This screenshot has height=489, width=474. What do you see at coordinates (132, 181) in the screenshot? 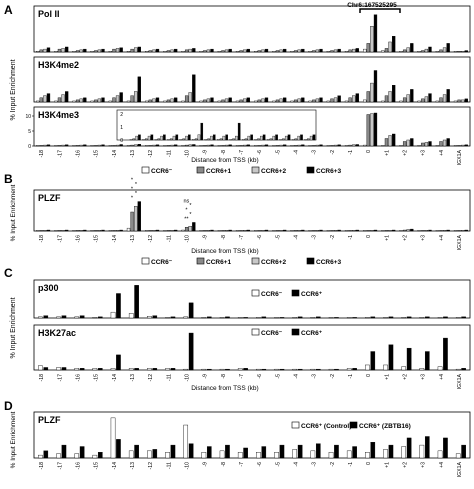
I see `significance-mark: *` at bounding box center [132, 181].